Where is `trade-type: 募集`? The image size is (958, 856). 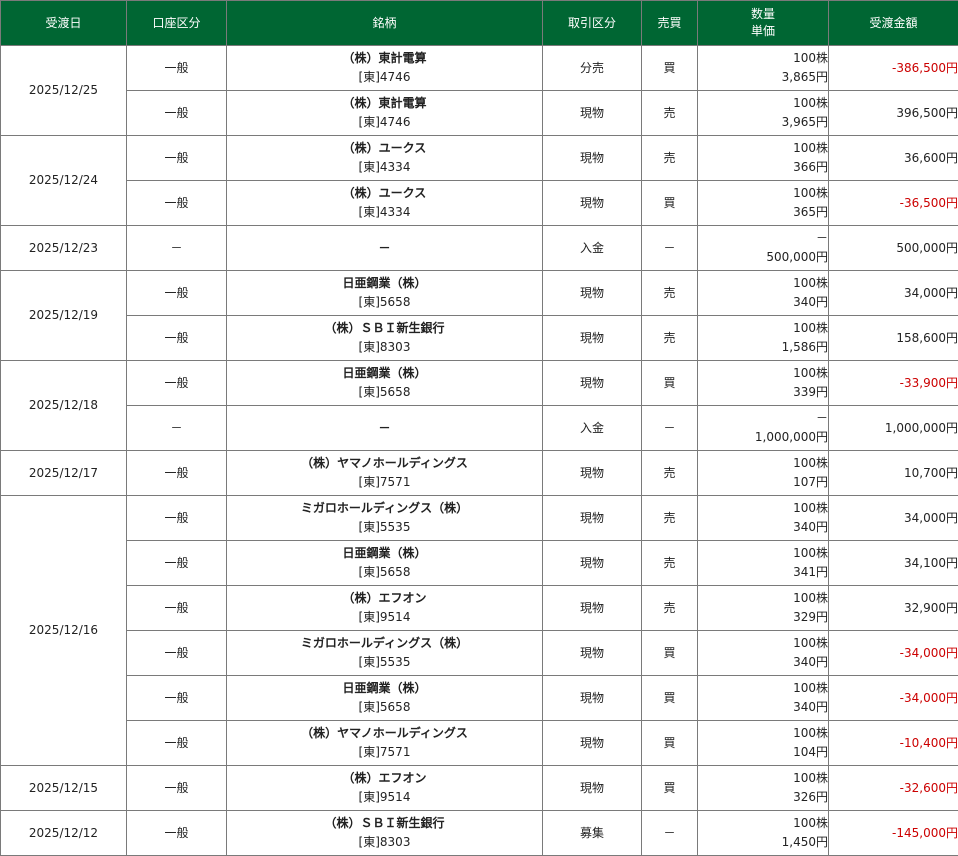
trade-type: 募集 is located at coordinates (592, 833).